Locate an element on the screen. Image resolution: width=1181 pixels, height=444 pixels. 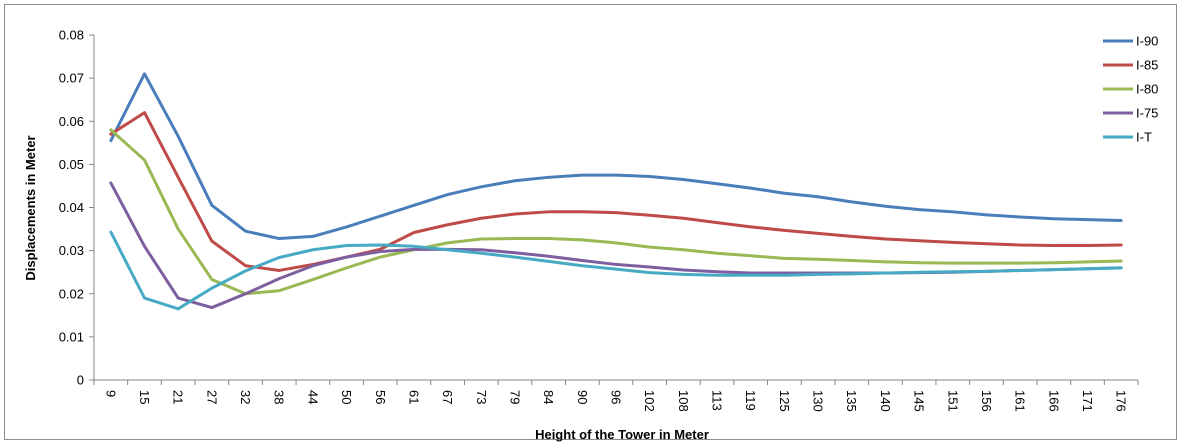
x-tick-label: 84 is located at coordinates (548, 397).